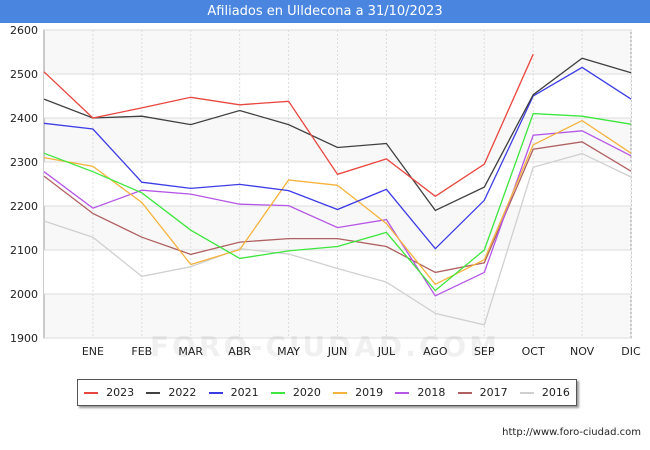  Describe the element at coordinates (327, 392) in the screenshot. I see `legend: 2023 2022 2021 2020 2019 2018 2017 2016` at that location.